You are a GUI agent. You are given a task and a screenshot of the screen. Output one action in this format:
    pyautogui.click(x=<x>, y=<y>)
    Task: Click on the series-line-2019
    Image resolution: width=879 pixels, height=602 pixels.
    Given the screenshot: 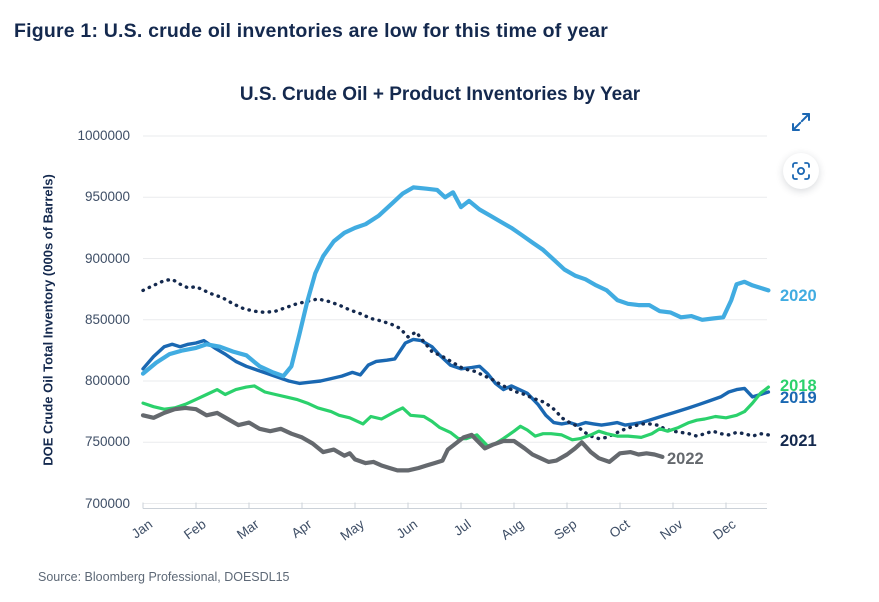 What is the action you would take?
    pyautogui.click(x=456, y=382)
    